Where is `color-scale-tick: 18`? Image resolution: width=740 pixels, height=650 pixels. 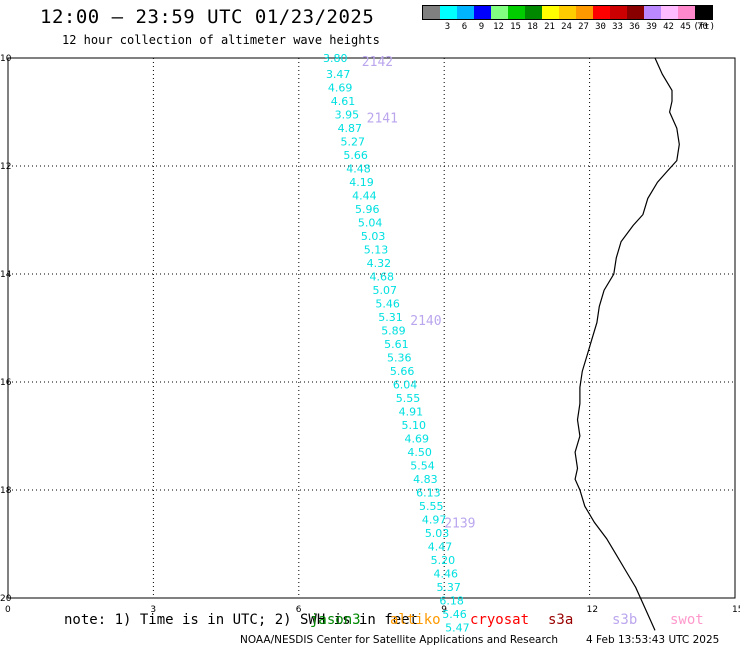
color-scale-tick: 18 is located at coordinates (532, 27).